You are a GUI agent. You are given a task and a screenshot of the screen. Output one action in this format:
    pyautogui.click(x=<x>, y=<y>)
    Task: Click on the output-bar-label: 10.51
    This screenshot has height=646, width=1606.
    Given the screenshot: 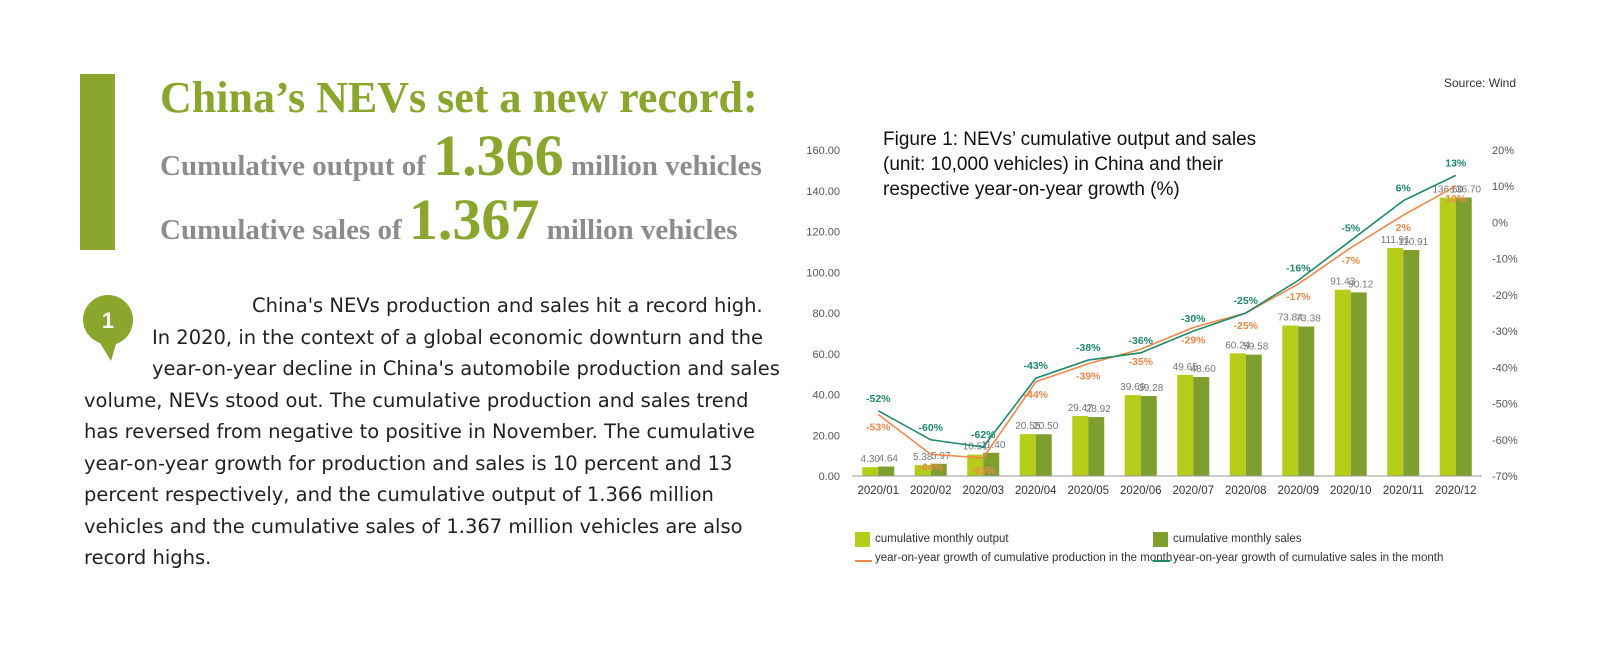 What is the action you would take?
    pyautogui.click(x=975, y=447)
    